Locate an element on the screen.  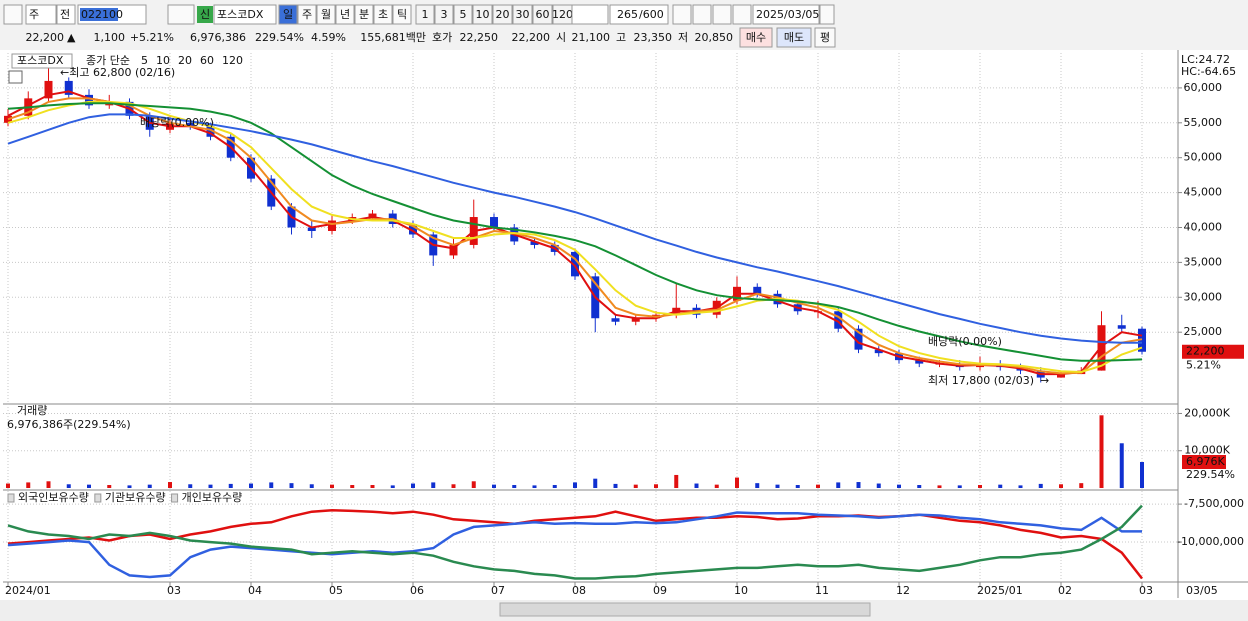
period: 분 is located at coordinates (364, 14).